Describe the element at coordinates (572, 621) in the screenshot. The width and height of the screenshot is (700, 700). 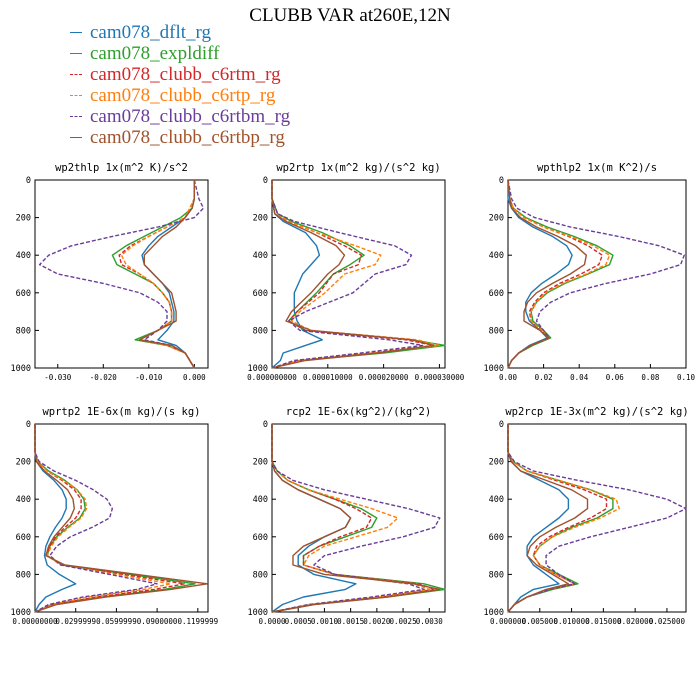
I see `x-tick-label: 0.010000` at that location.